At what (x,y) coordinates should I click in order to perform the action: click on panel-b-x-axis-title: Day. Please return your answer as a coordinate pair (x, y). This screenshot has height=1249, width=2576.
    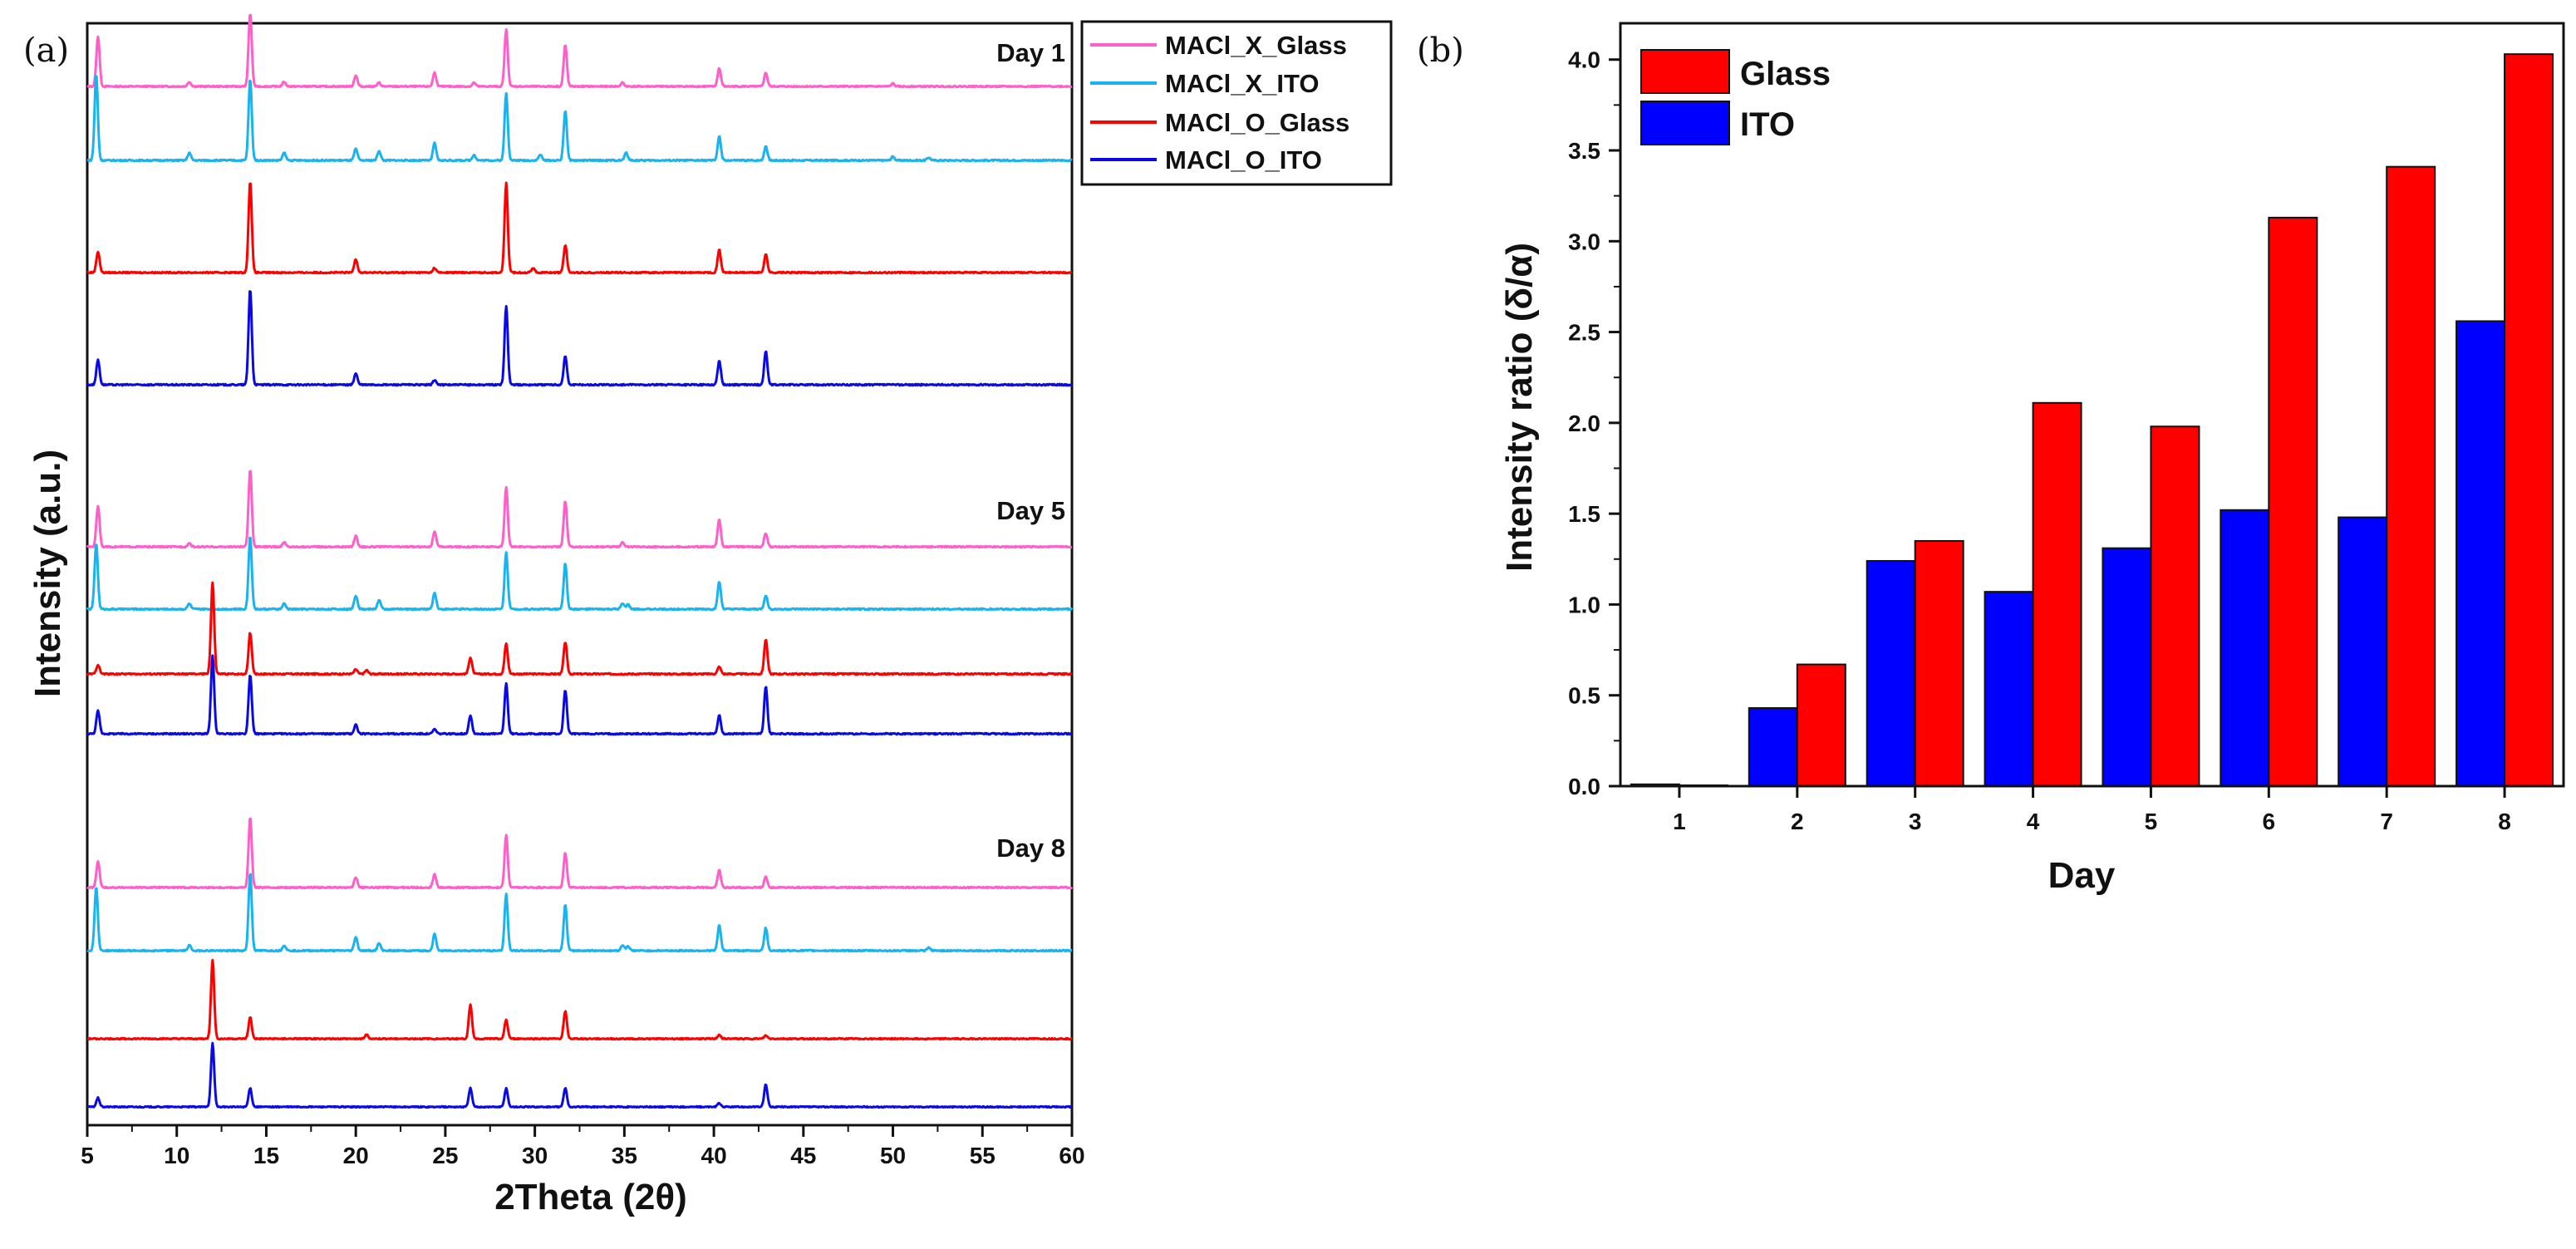
    Looking at the image, I should click on (2082, 875).